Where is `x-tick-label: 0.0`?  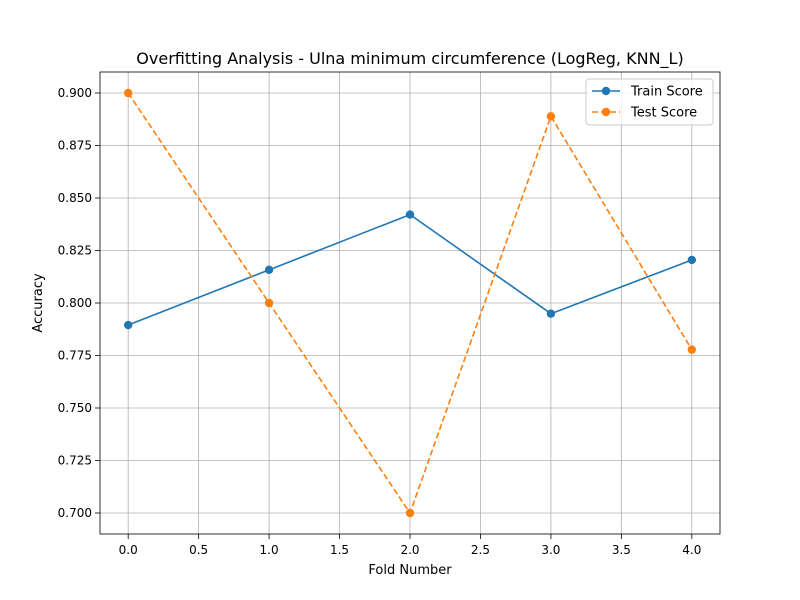 x-tick-label: 0.0 is located at coordinates (128, 550).